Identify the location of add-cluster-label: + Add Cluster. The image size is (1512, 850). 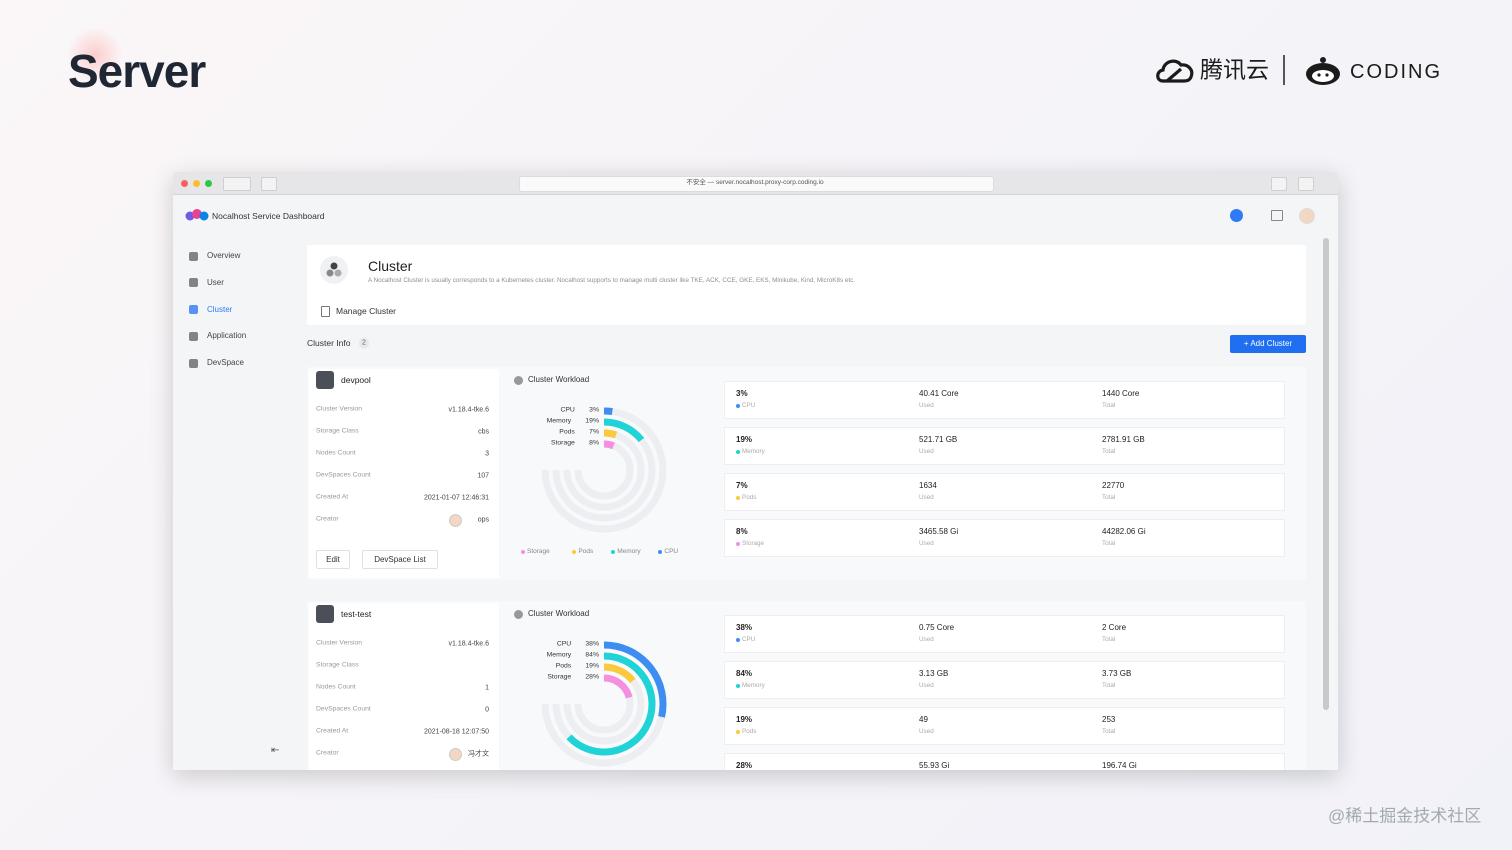
(1268, 343).